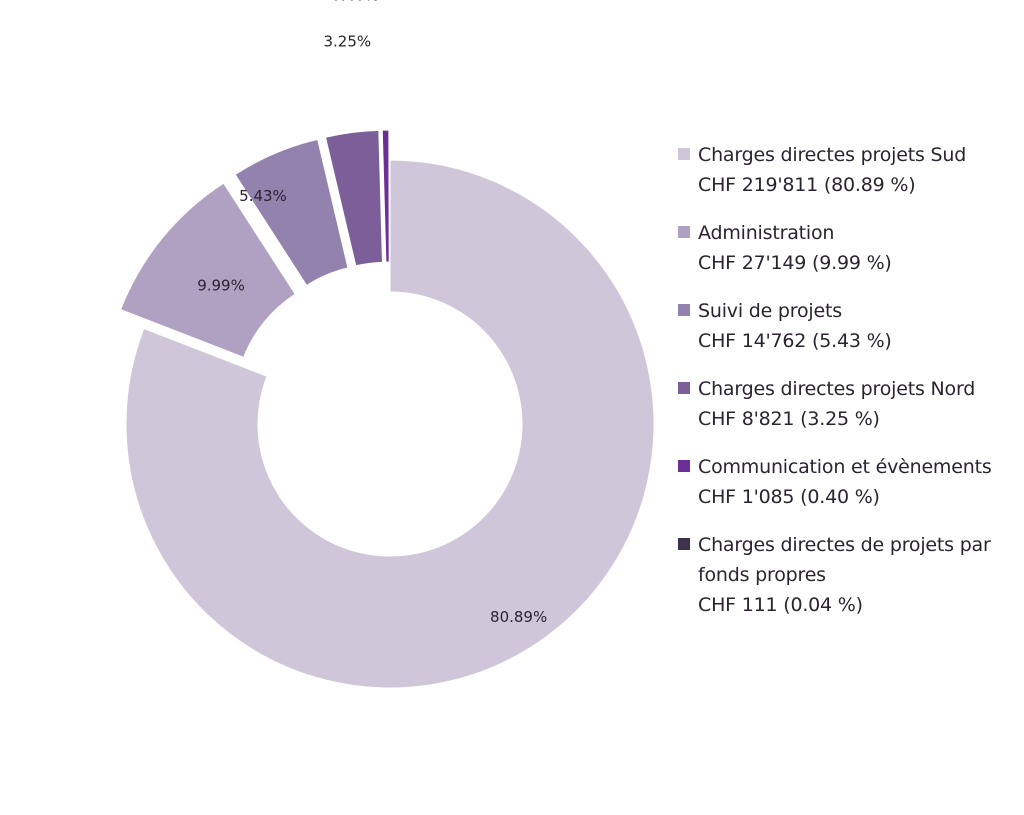 The width and height of the screenshot is (1024, 815). Describe the element at coordinates (789, 497) in the screenshot. I see `legend-value: CHF 1'085 (0.40 %)` at that location.